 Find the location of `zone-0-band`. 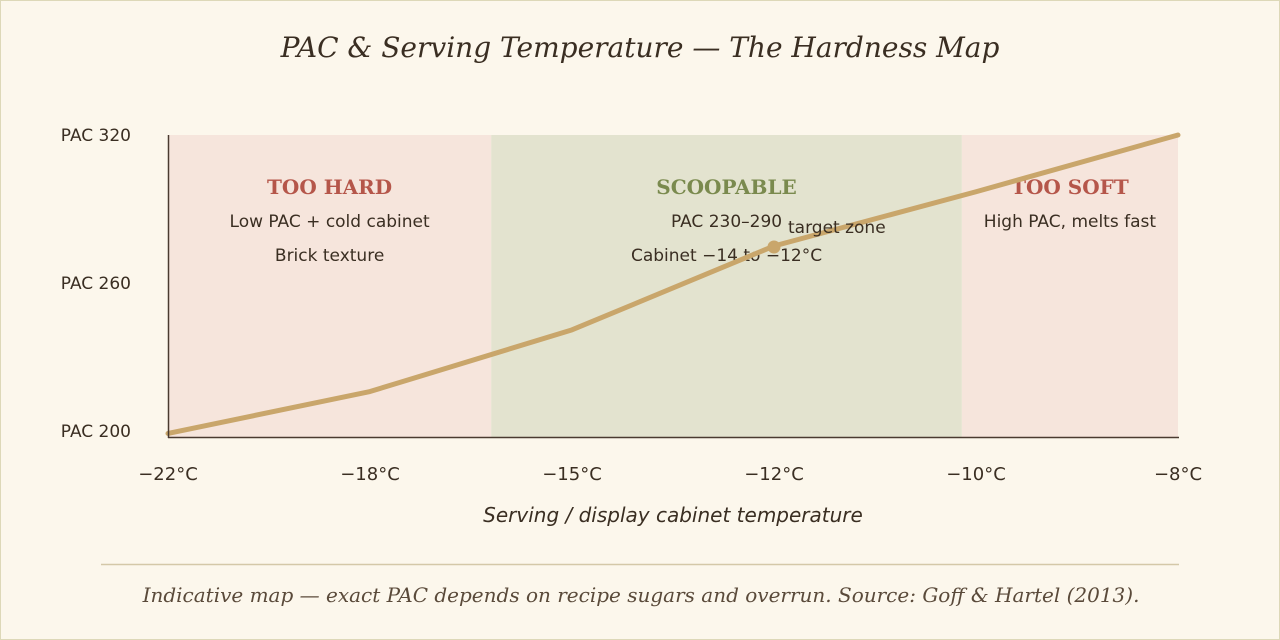

zone-0-band is located at coordinates (330, 286).